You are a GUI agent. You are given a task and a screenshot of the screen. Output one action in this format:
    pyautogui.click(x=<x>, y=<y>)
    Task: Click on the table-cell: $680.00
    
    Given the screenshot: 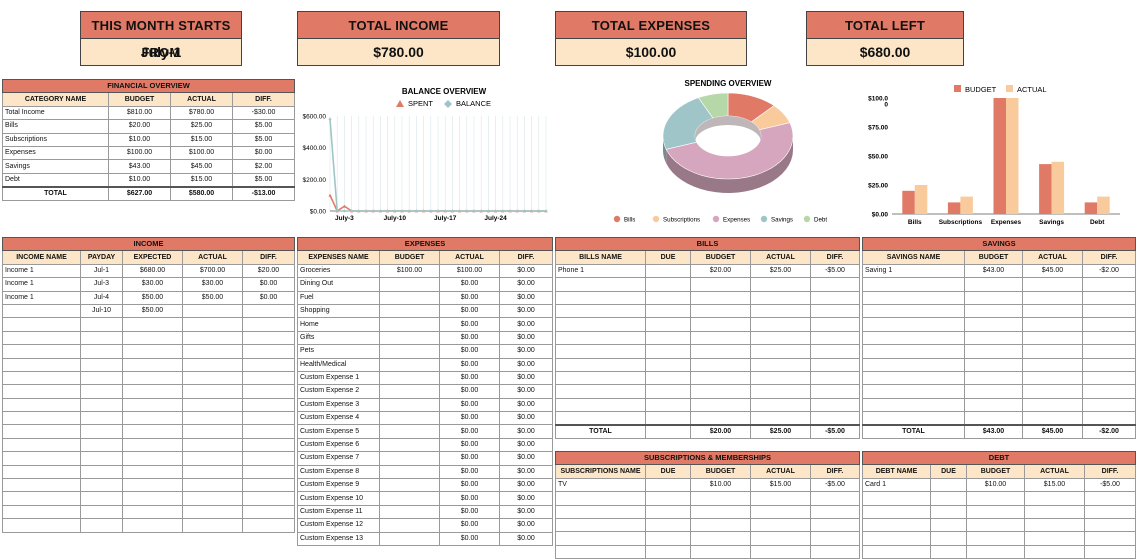 What is the action you would take?
    pyautogui.click(x=152, y=271)
    